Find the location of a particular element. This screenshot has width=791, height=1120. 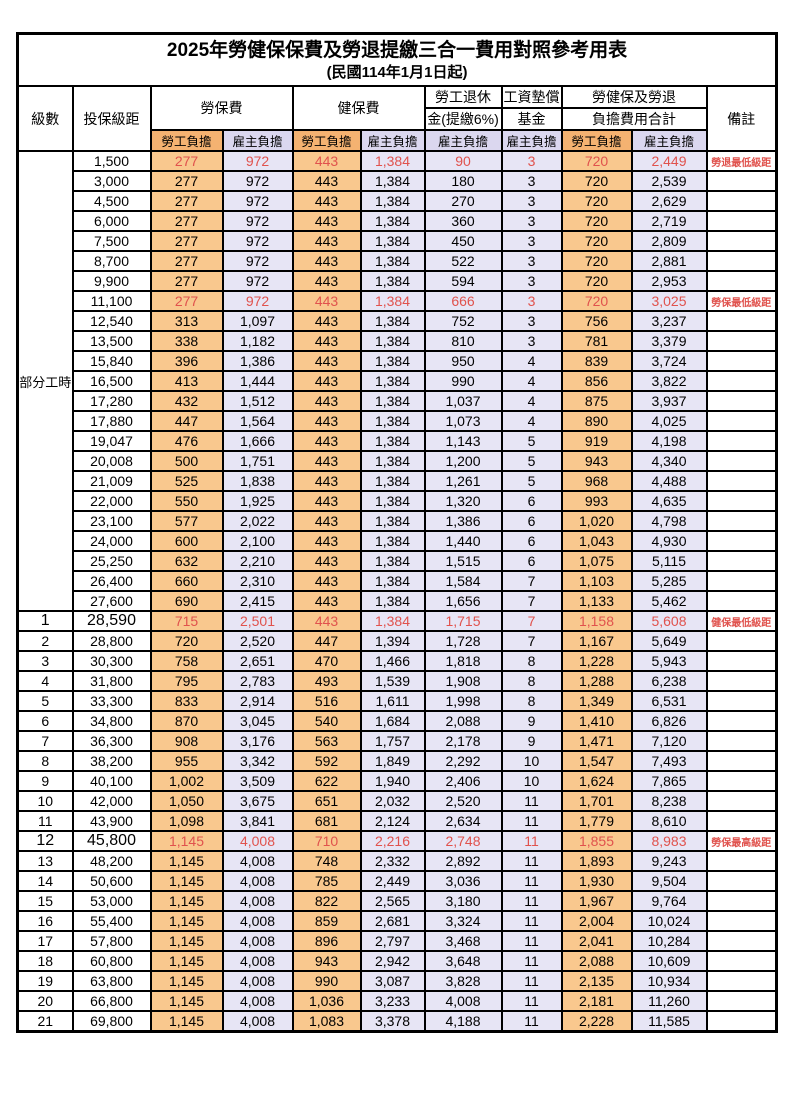

salary-cell: 53,000 is located at coordinates (111, 901).